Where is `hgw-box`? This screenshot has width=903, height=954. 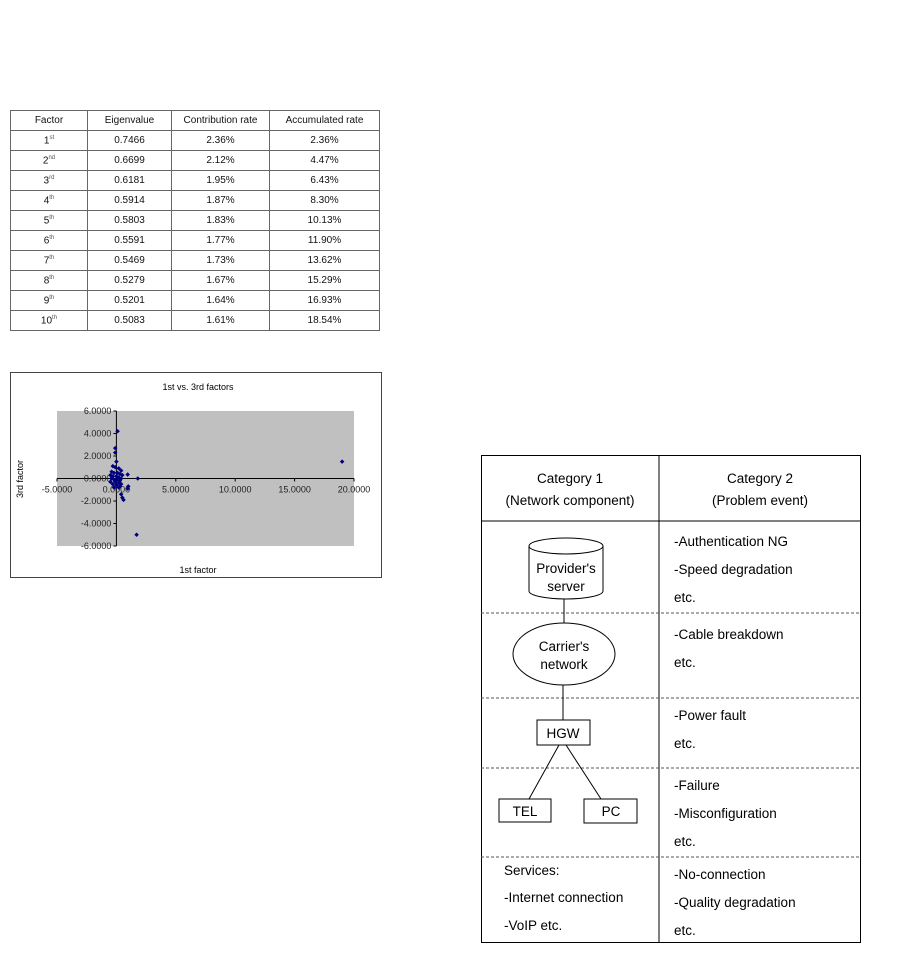
hgw-box is located at coordinates (563, 732).